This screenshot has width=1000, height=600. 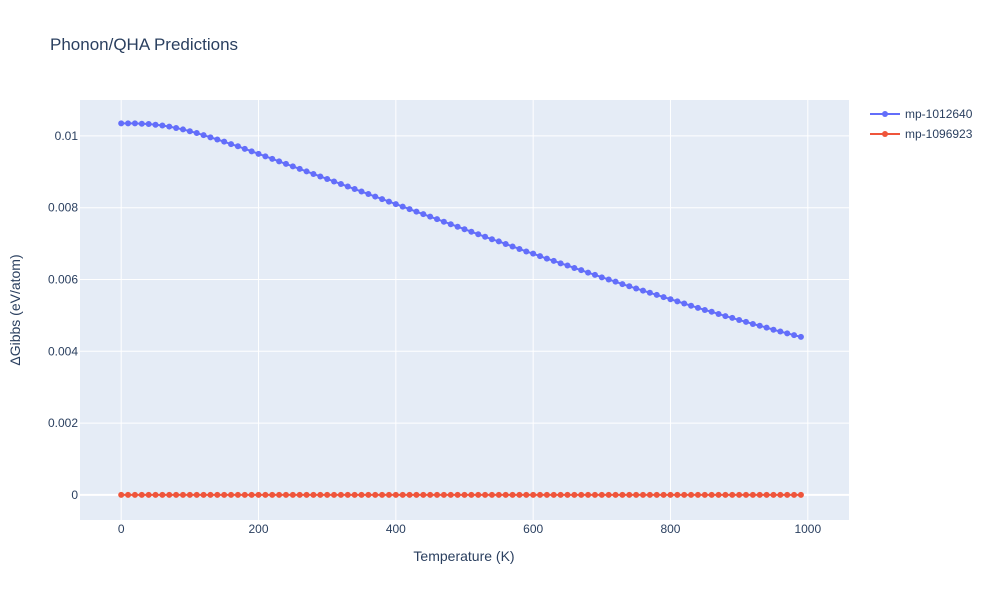 I want to click on legend-item: mp-1096923, so click(x=921, y=134).